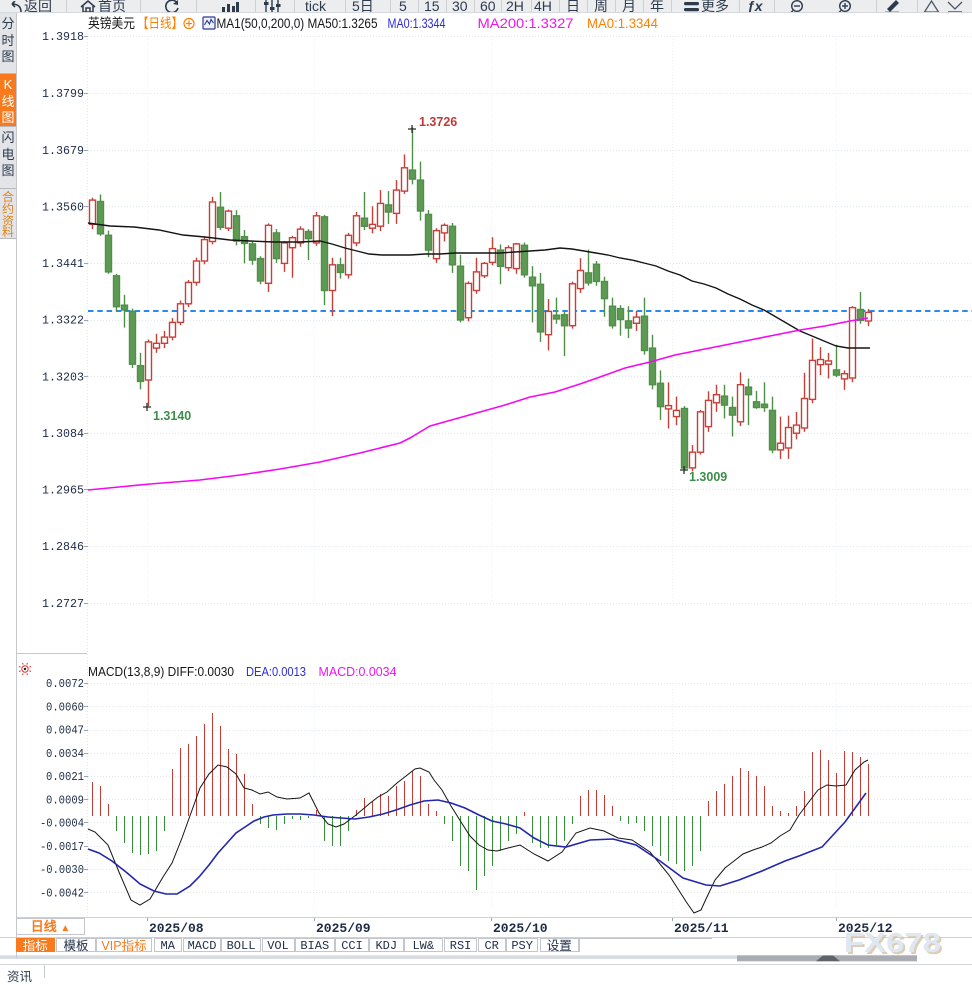 The image size is (972, 985). What do you see at coordinates (160, 23) in the screenshot?
I see `svg-text: 【日线】` at bounding box center [160, 23].